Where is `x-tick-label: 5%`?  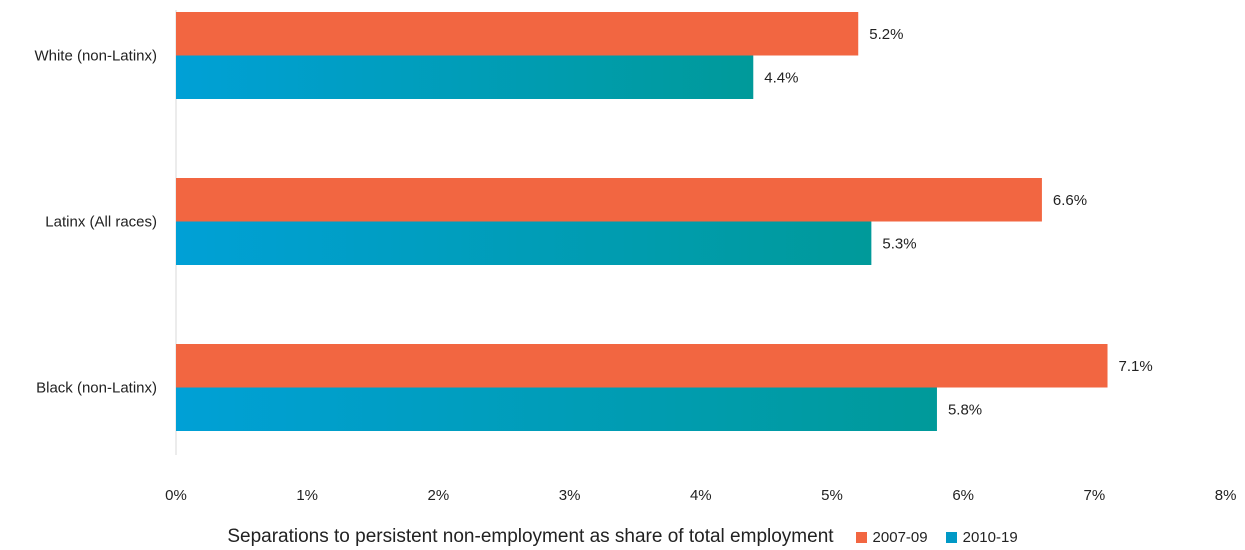
x-tick-label: 5% is located at coordinates (832, 495).